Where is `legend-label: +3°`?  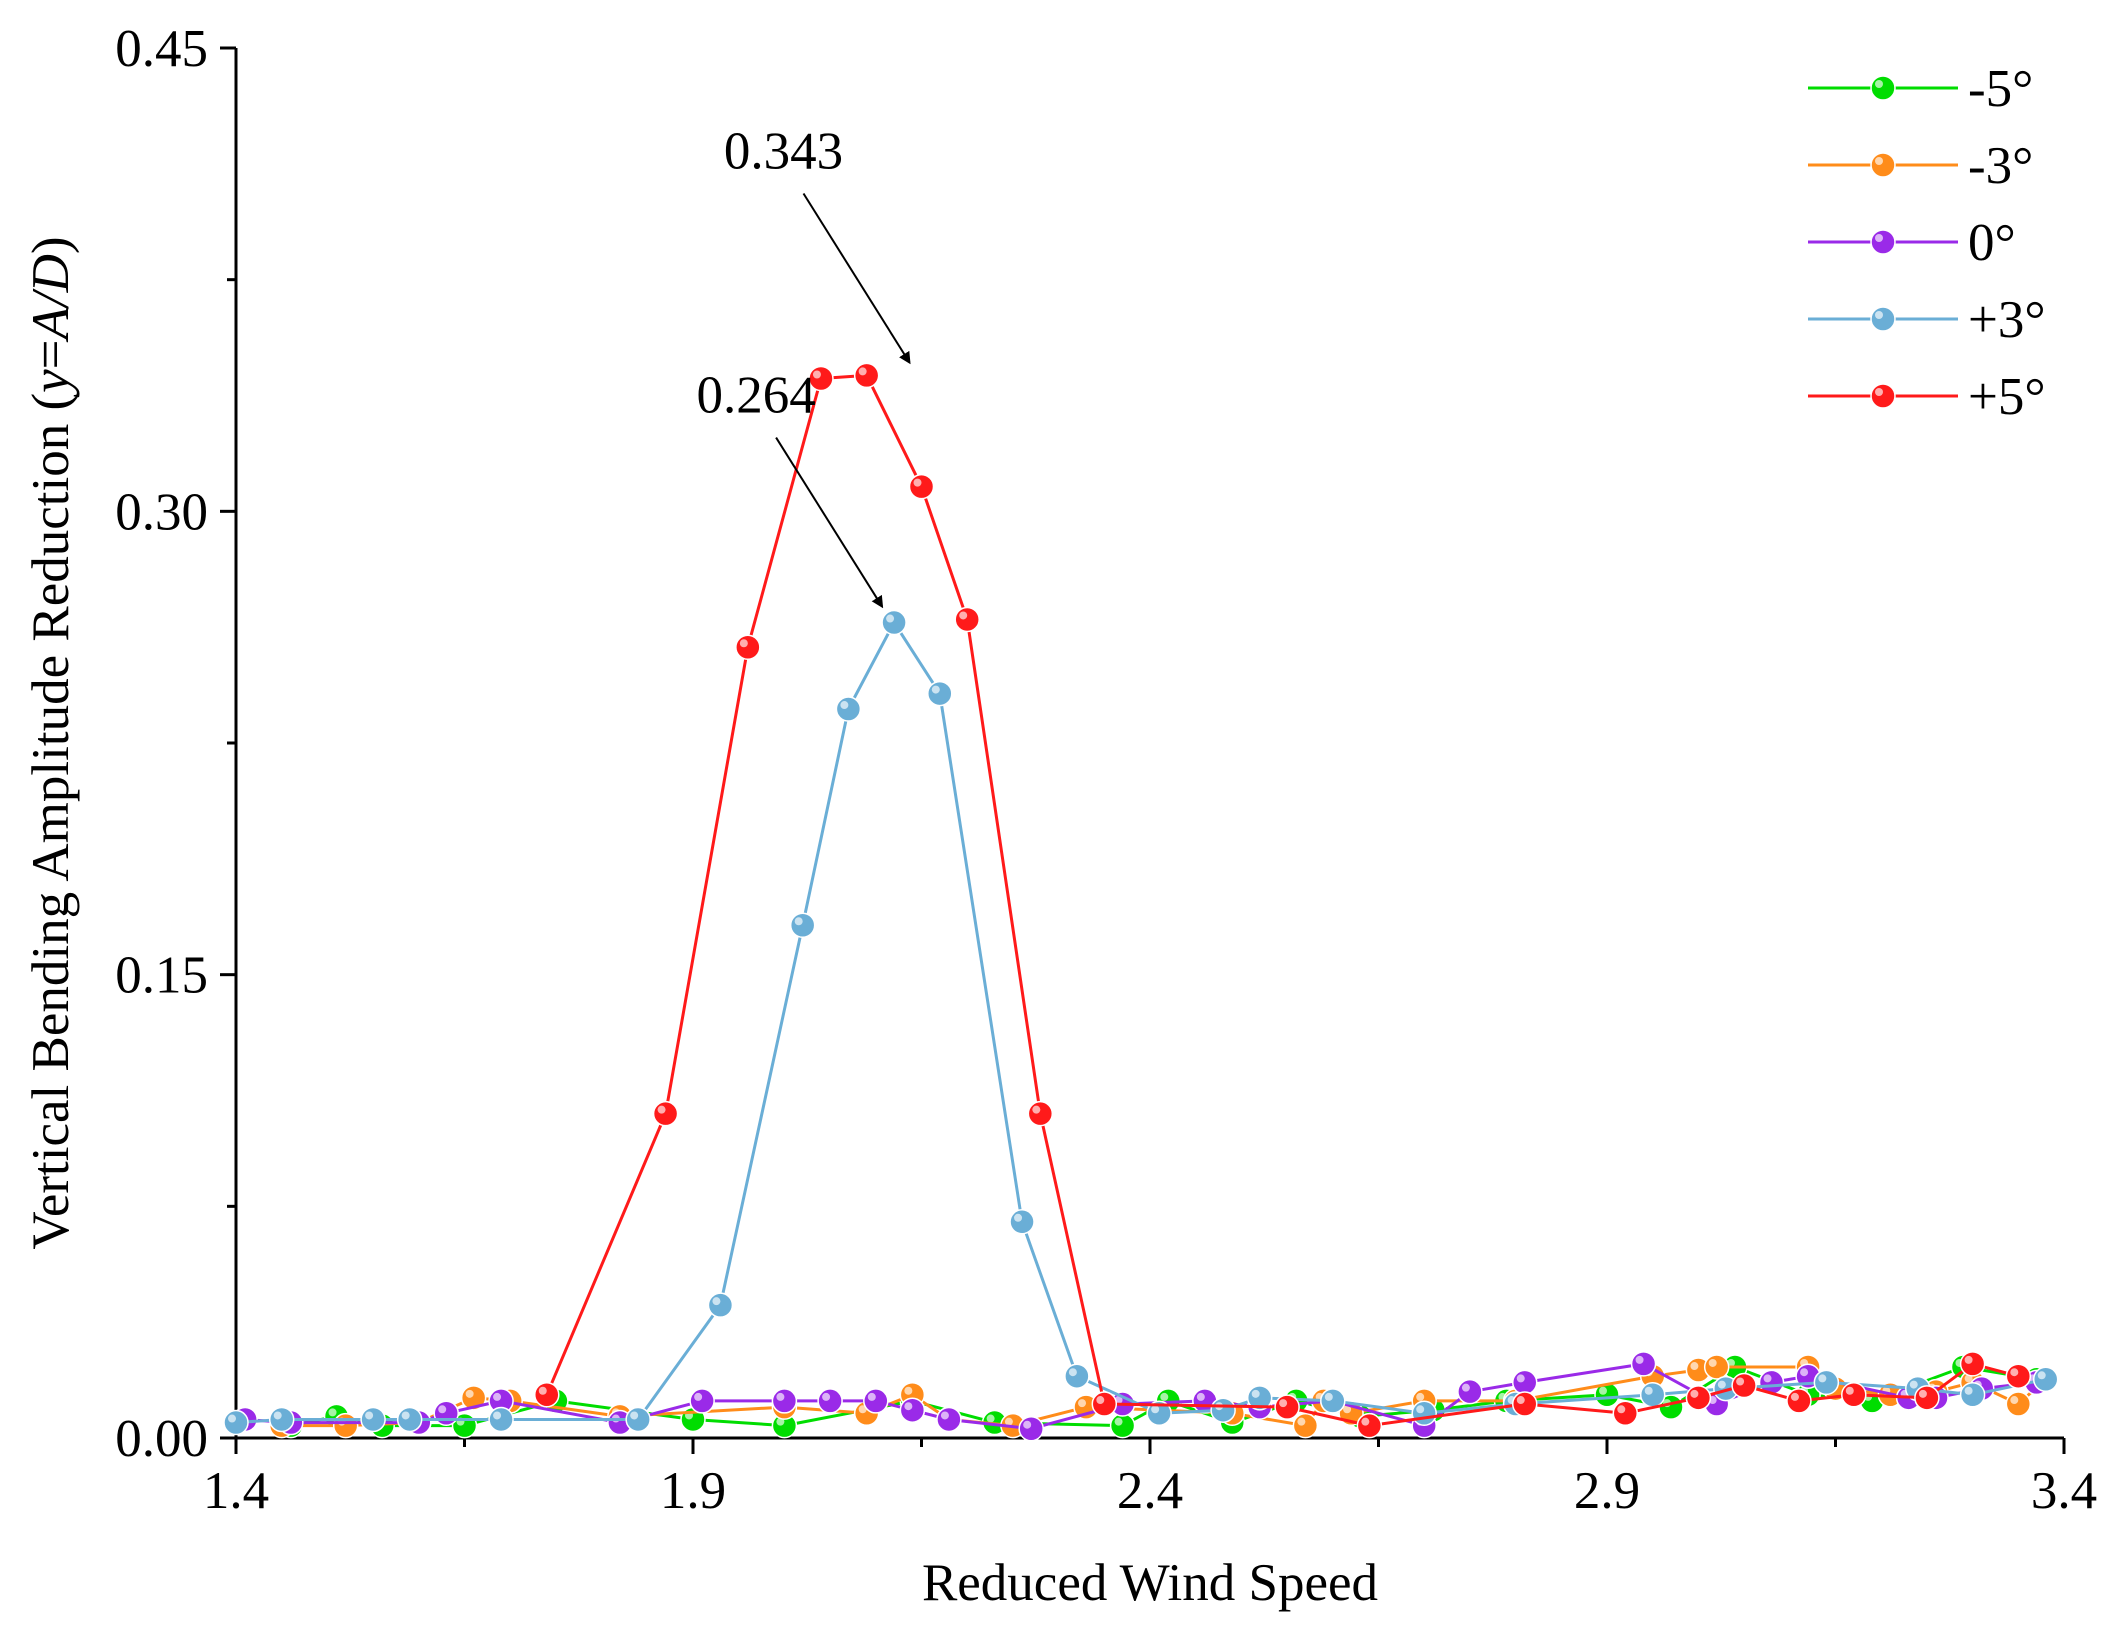 legend-label: +3° is located at coordinates (2007, 320).